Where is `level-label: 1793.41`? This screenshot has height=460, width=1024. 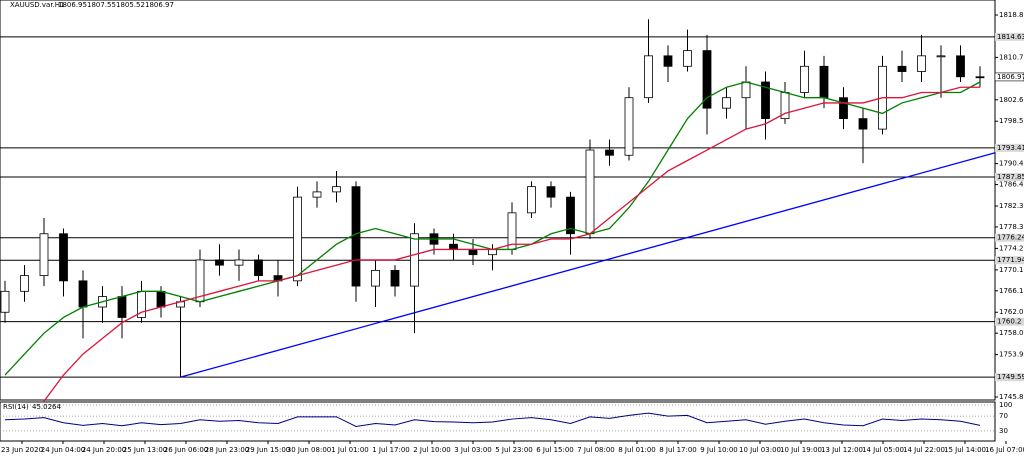 level-label: 1793.41 is located at coordinates (1010, 148).